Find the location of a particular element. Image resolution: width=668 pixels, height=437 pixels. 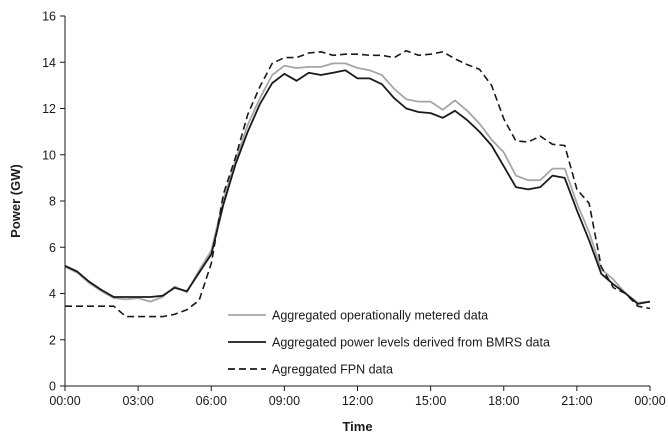

x-tick-label: 06:00 is located at coordinates (211, 401).